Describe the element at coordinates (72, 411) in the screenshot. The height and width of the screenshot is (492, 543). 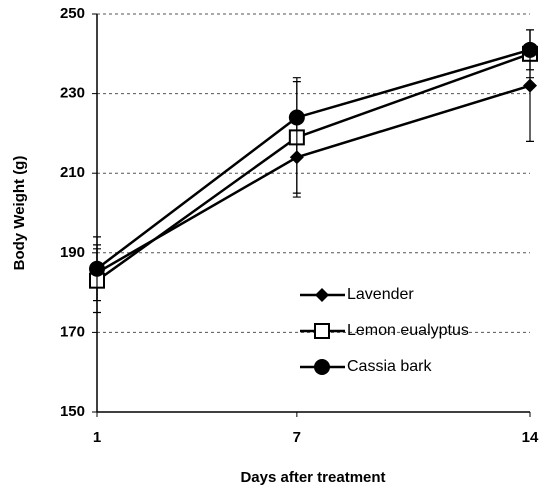
I see `y-tick-label: 150` at that location.